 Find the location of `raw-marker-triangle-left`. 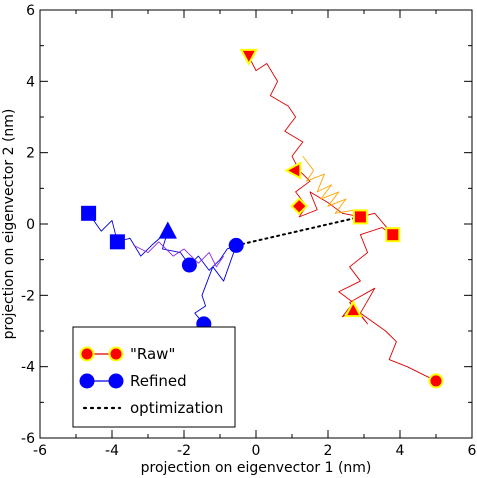

raw-marker-triangle-left is located at coordinates (293, 170).